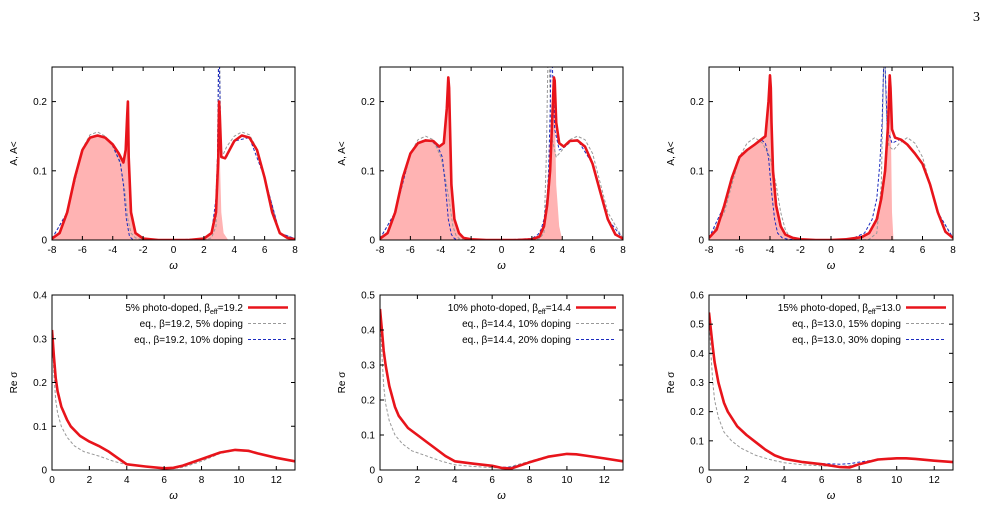 The width and height of the screenshot is (994, 529). Describe the element at coordinates (40, 296) in the screenshot. I see `y-tick-label: 0.4` at that location.